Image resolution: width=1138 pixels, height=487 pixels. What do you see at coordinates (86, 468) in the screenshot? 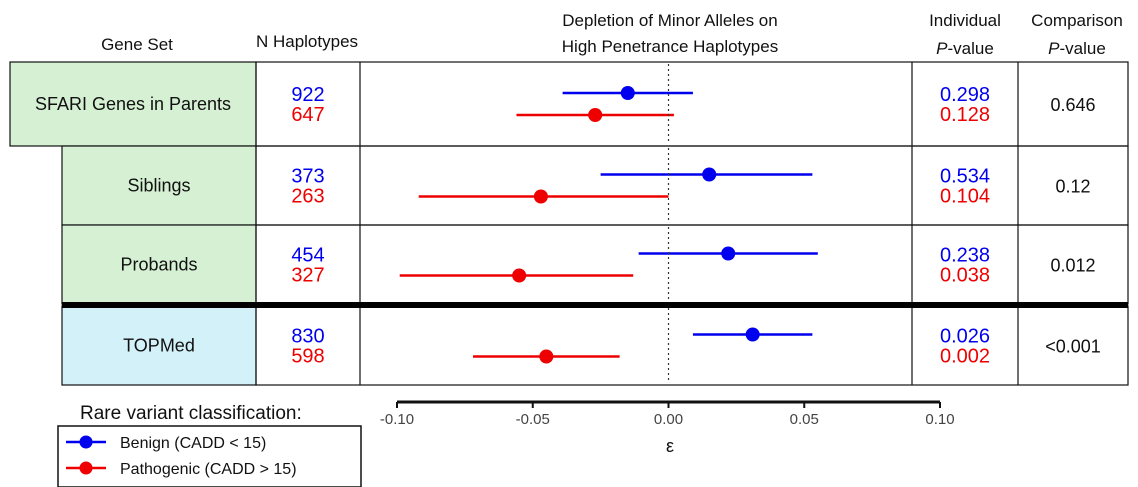
I see `legend-pathogenic-marker` at bounding box center [86, 468].